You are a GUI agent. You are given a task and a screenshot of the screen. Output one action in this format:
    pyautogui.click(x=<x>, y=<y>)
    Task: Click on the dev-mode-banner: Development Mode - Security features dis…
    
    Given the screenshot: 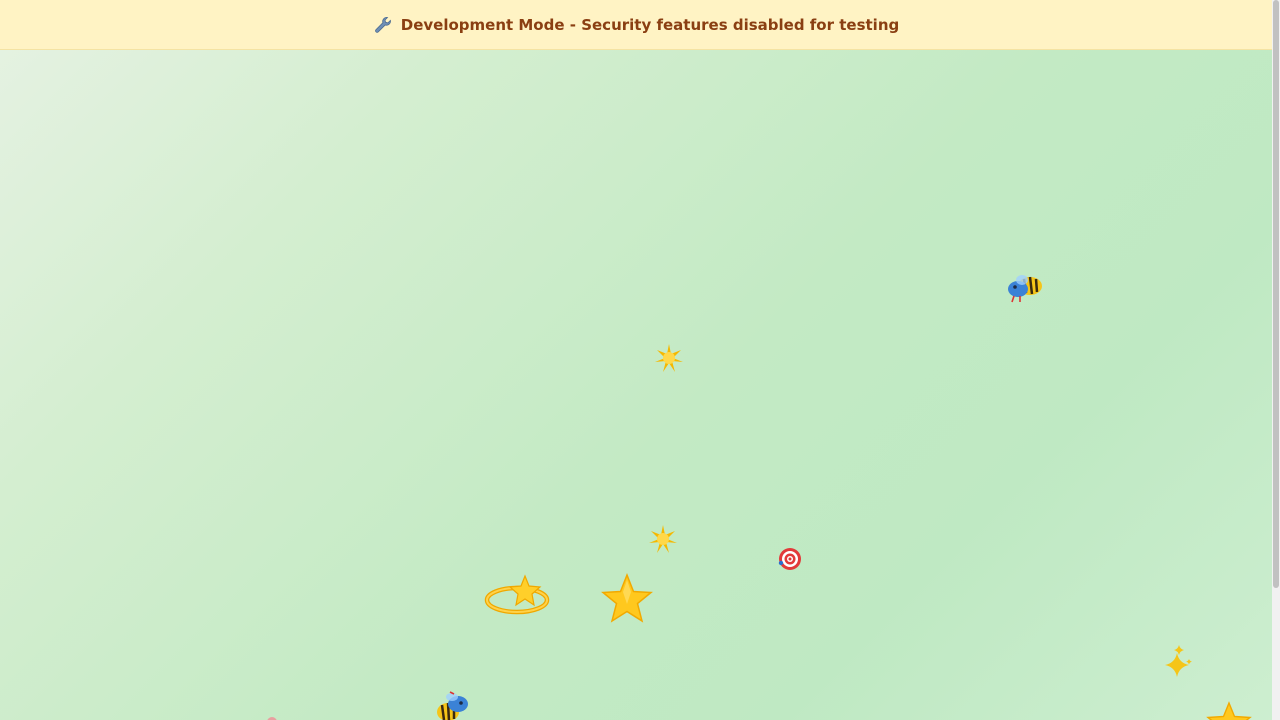 What is the action you would take?
    pyautogui.click(x=636, y=25)
    